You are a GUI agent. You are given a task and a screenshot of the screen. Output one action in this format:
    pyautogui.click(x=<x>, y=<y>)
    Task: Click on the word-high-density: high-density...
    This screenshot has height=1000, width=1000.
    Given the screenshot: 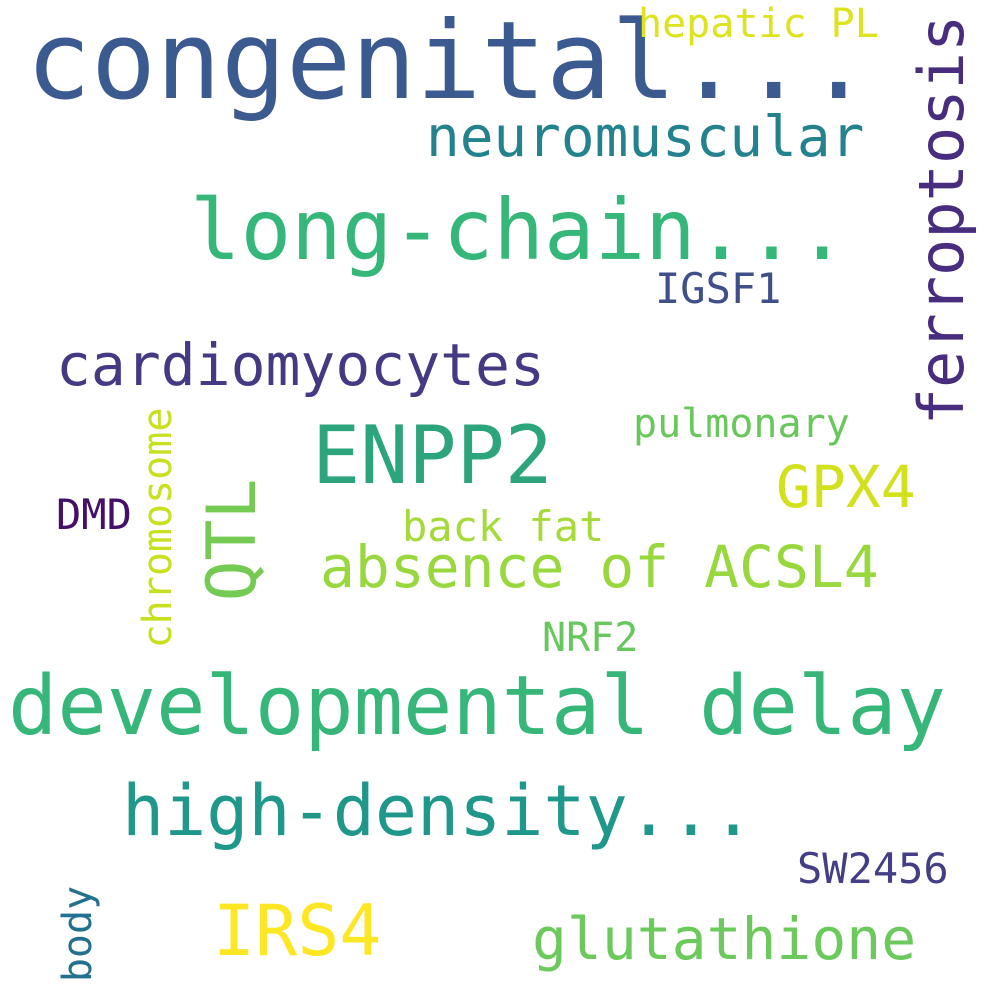 What is the action you would take?
    pyautogui.click(x=438, y=811)
    